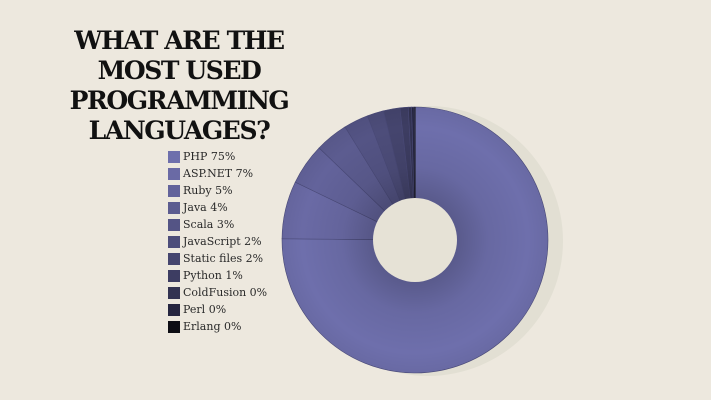  What do you see at coordinates (222, 241) in the screenshot?
I see `legend-label: JavaScript 2%` at bounding box center [222, 241].